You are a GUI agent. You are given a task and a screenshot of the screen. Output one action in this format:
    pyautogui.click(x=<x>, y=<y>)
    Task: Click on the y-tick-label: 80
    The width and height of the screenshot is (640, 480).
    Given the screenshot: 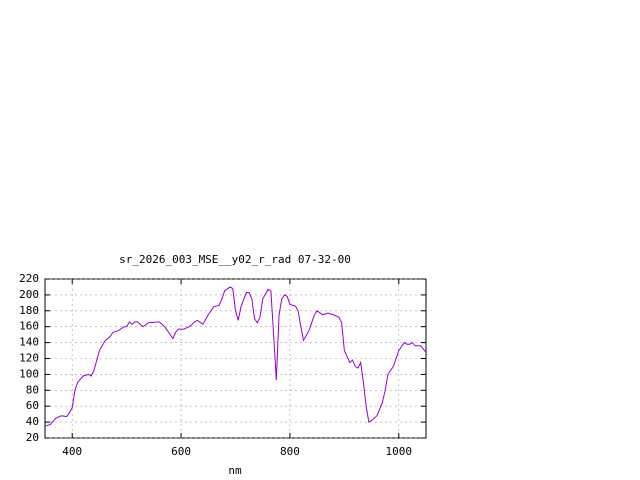 What is the action you would take?
    pyautogui.click(x=32, y=389)
    